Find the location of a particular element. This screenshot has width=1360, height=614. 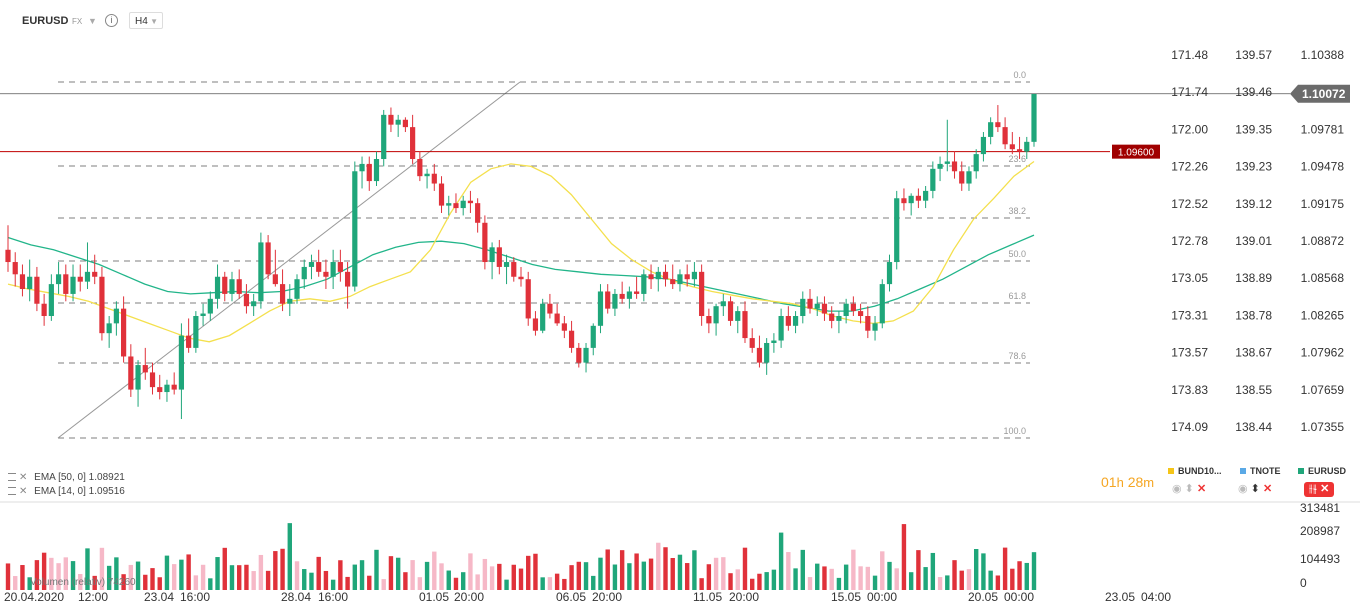

alert-price-tag: 1.09600 is located at coordinates (1136, 151).